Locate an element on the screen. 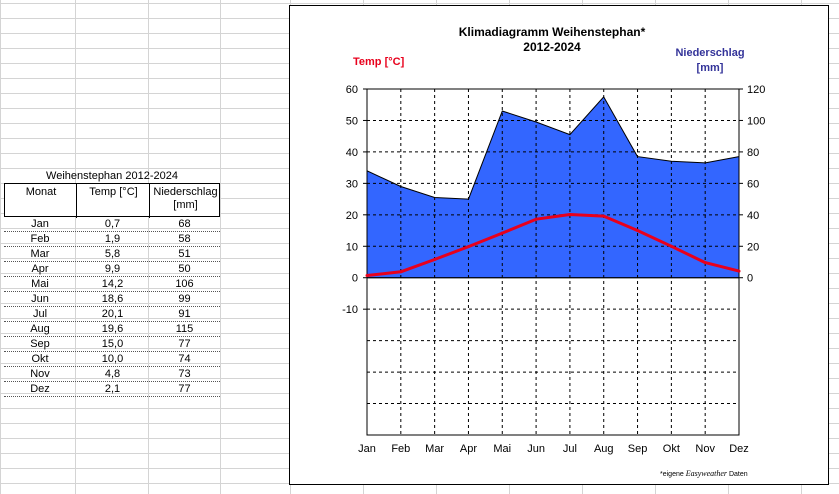  cell-month: Jul is located at coordinates (40, 314).